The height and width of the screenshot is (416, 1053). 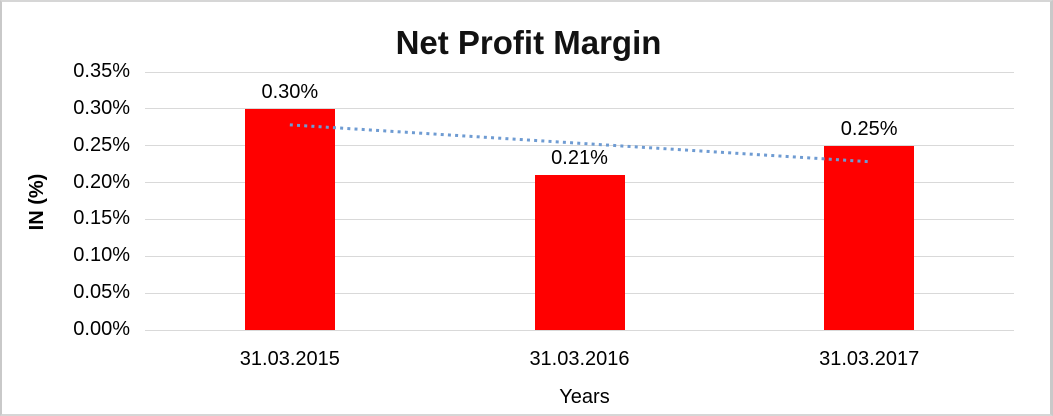 What do you see at coordinates (101, 71) in the screenshot?
I see `y-tick-label: 0.35%` at bounding box center [101, 71].